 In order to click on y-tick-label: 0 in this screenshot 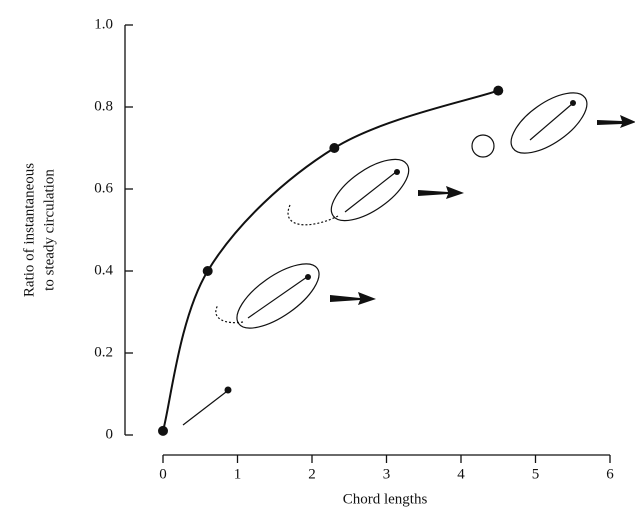, I will do `click(110, 434)`.